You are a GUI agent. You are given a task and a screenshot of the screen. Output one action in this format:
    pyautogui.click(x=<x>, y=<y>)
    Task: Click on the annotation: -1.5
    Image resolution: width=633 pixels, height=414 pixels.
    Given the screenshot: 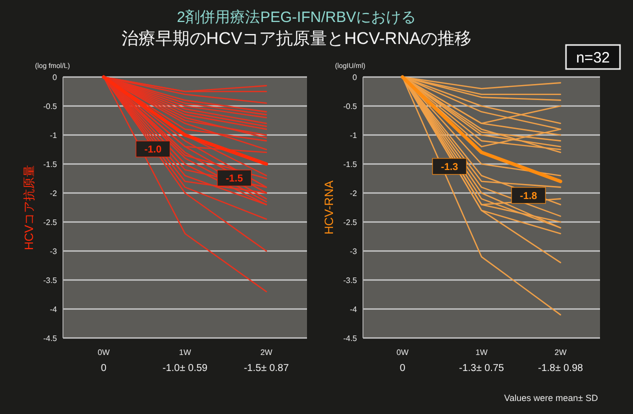 What is the action you would take?
    pyautogui.click(x=235, y=179)
    